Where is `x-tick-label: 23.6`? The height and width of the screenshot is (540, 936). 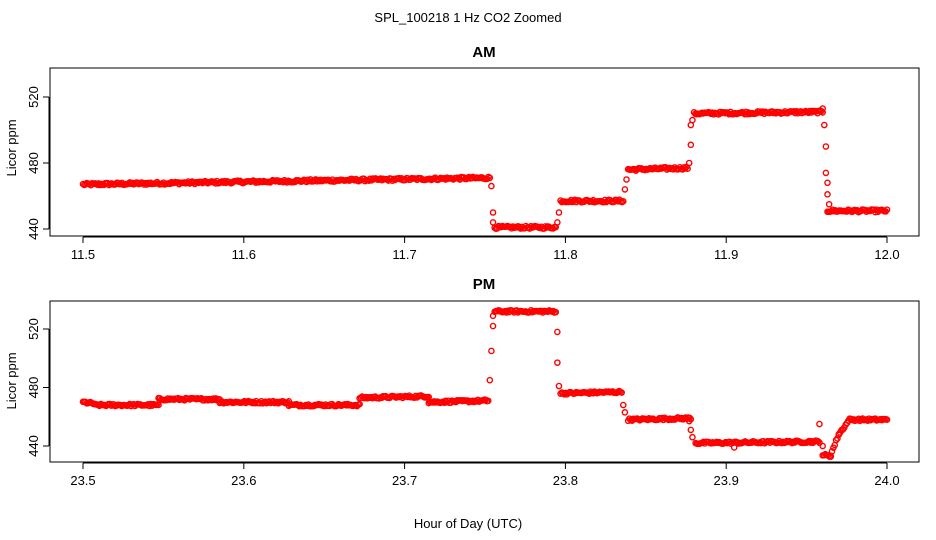
x-tick-label: 23.6 is located at coordinates (243, 480).